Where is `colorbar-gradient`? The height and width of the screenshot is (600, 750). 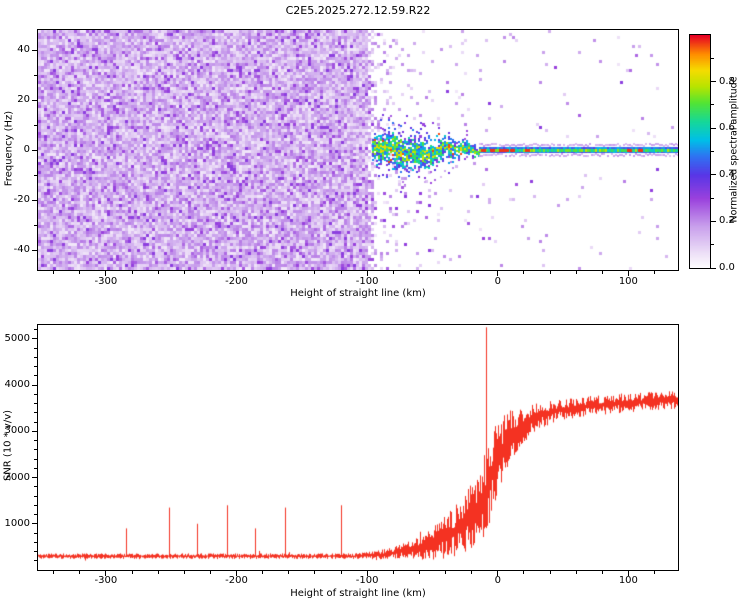 colorbar-gradient is located at coordinates (700, 151).